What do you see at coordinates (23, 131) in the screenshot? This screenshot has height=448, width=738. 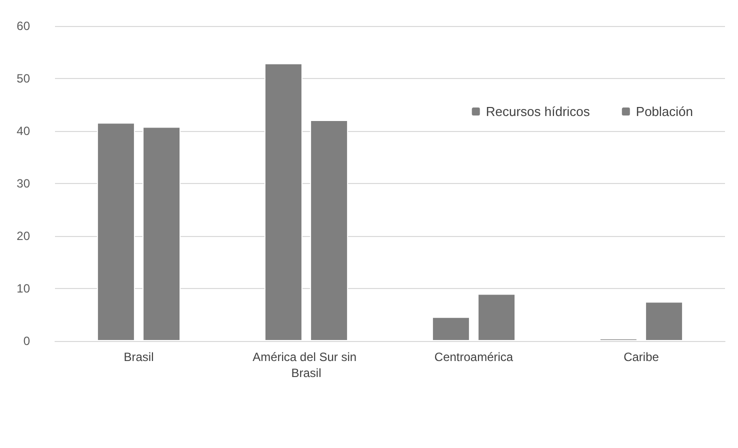 I see `y-tick-label: 40` at bounding box center [23, 131].